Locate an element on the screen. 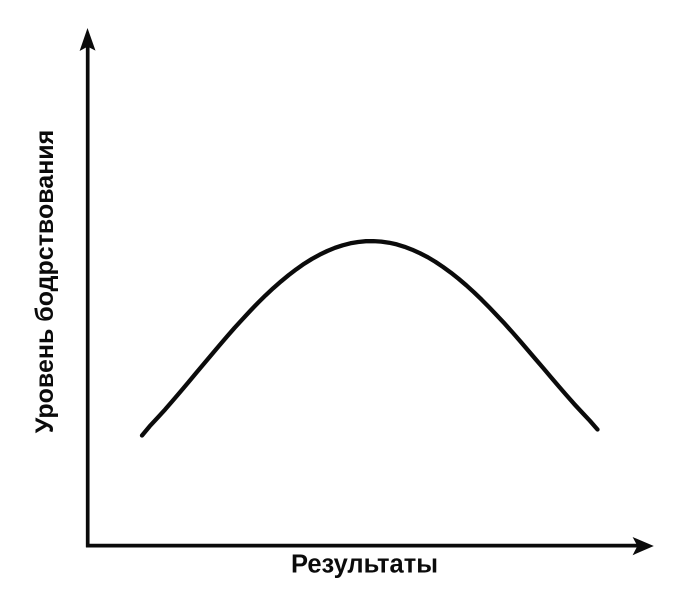  svg-text: Результаты is located at coordinates (364, 565).